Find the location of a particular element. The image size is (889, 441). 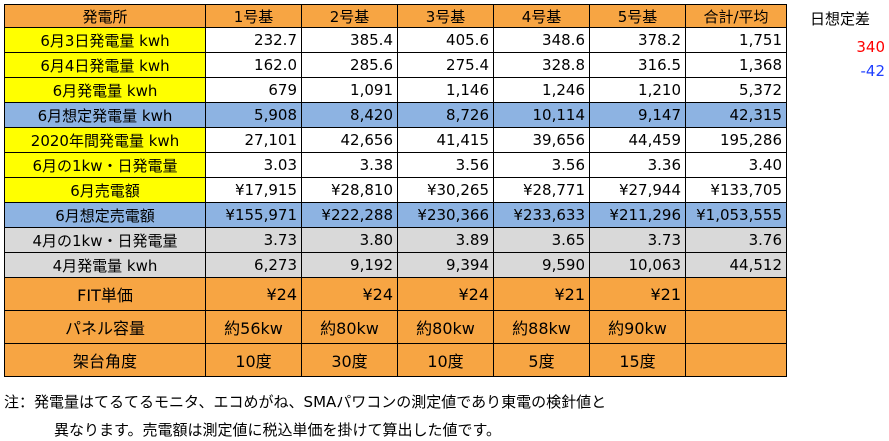

cell: 8,420 is located at coordinates (349, 115).